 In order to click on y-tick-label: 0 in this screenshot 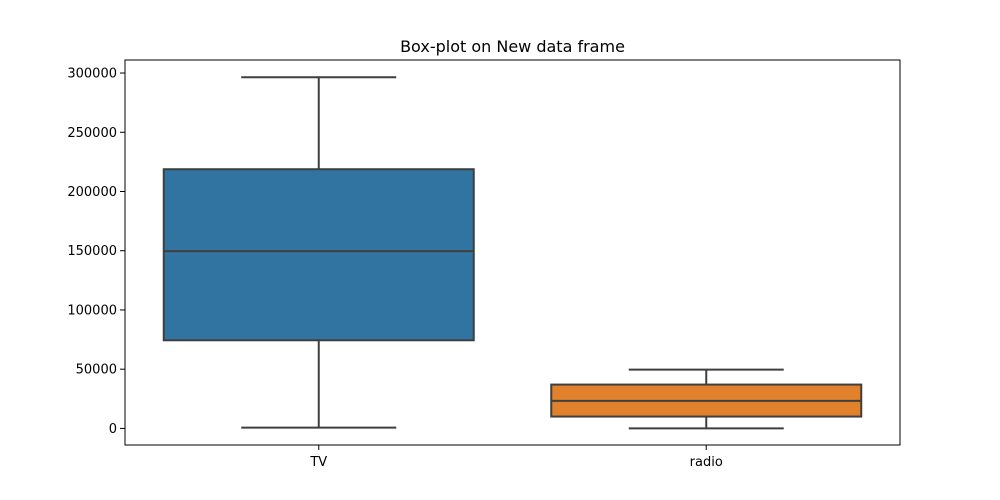, I will do `click(113, 429)`.